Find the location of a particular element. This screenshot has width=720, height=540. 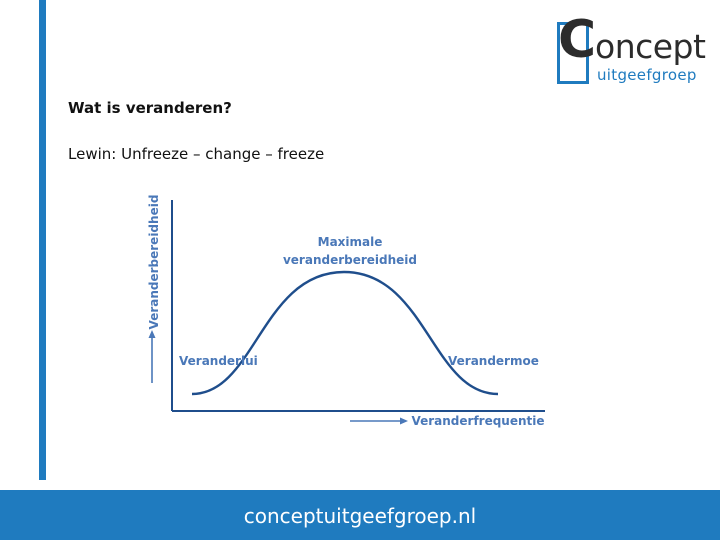

slide-subtitle: Lewin: Unfreeze – change – freeze is located at coordinates (196, 154).